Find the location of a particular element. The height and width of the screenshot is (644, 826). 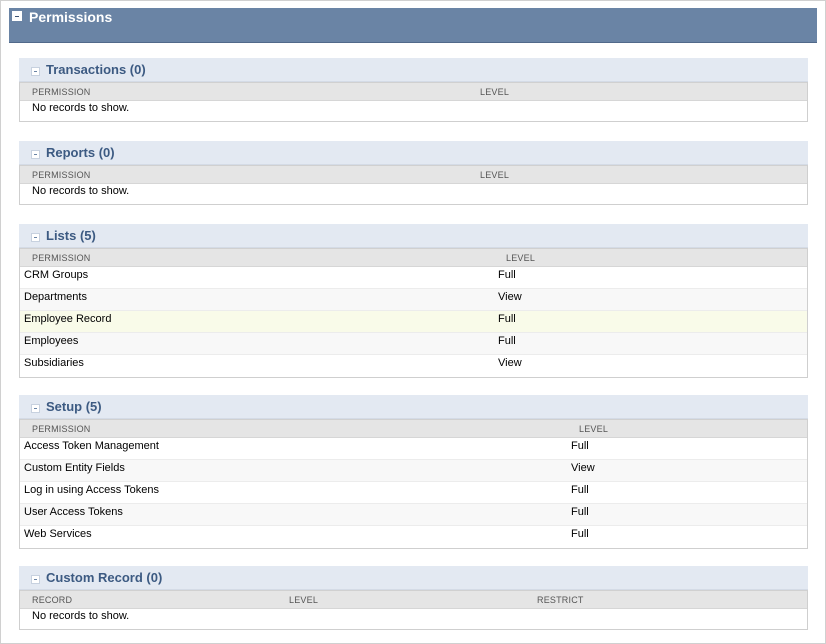

permission-name: Custom Entity Fields is located at coordinates (74, 468).